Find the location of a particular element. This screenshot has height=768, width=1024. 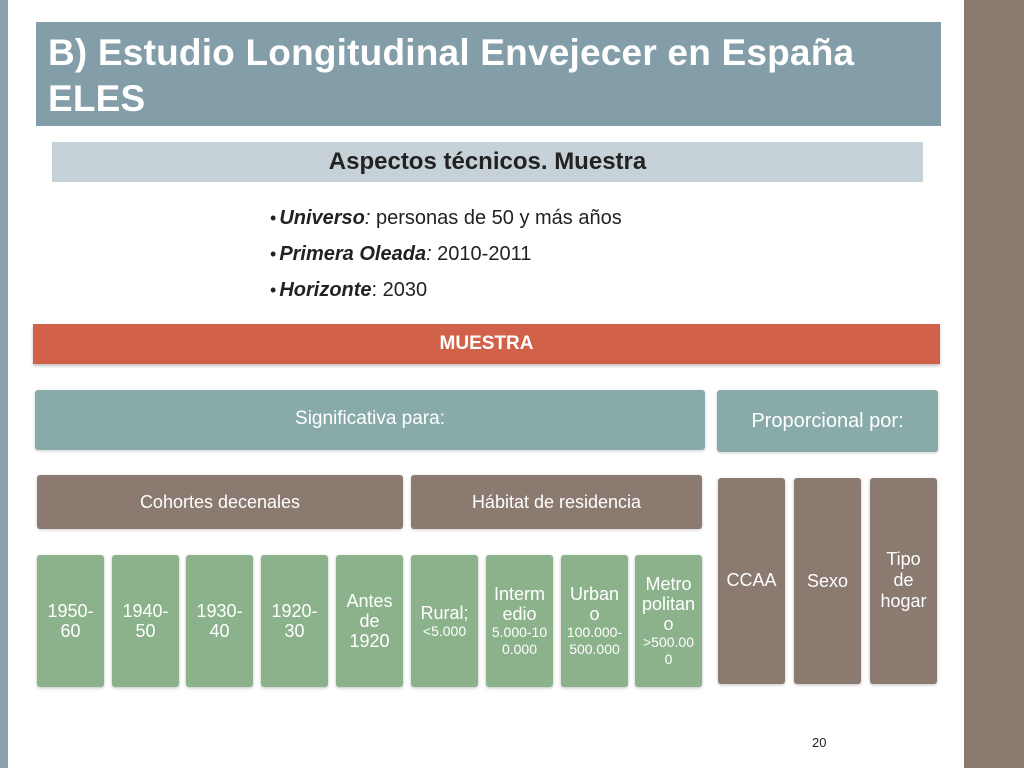

proporcional-node: Proporcional por: is located at coordinates (827, 421).